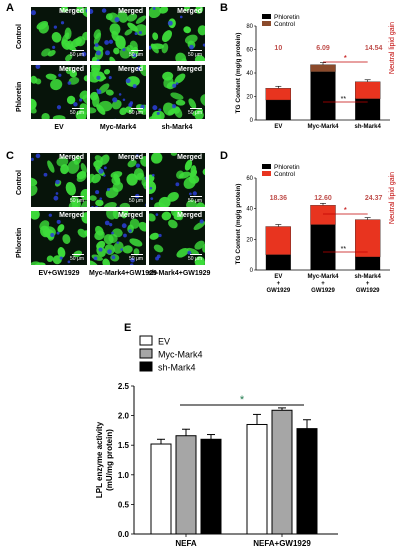  Describe the element at coordinates (211, 486) in the screenshot. I see `bar-sh-mark4` at that location.